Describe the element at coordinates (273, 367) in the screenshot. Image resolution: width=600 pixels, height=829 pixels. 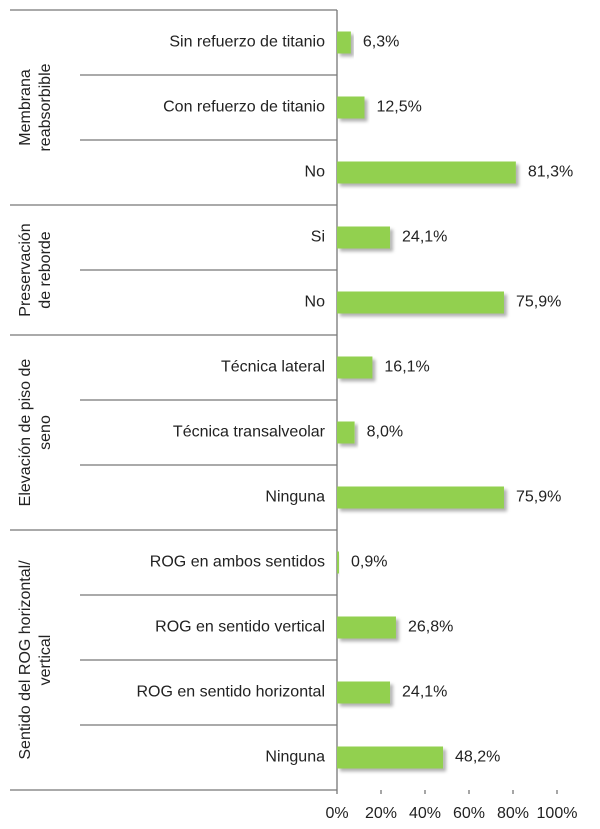
I see `category-label: Técnica lateral` at that location.